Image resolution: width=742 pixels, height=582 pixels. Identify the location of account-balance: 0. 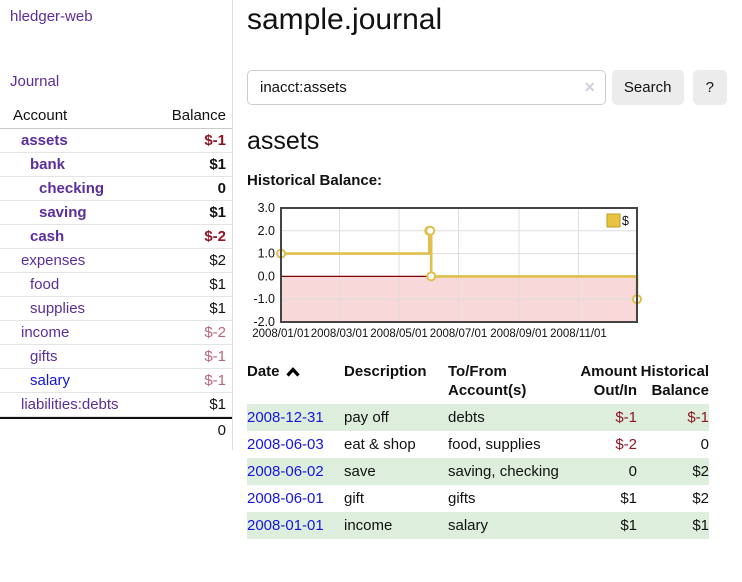
(221, 188).